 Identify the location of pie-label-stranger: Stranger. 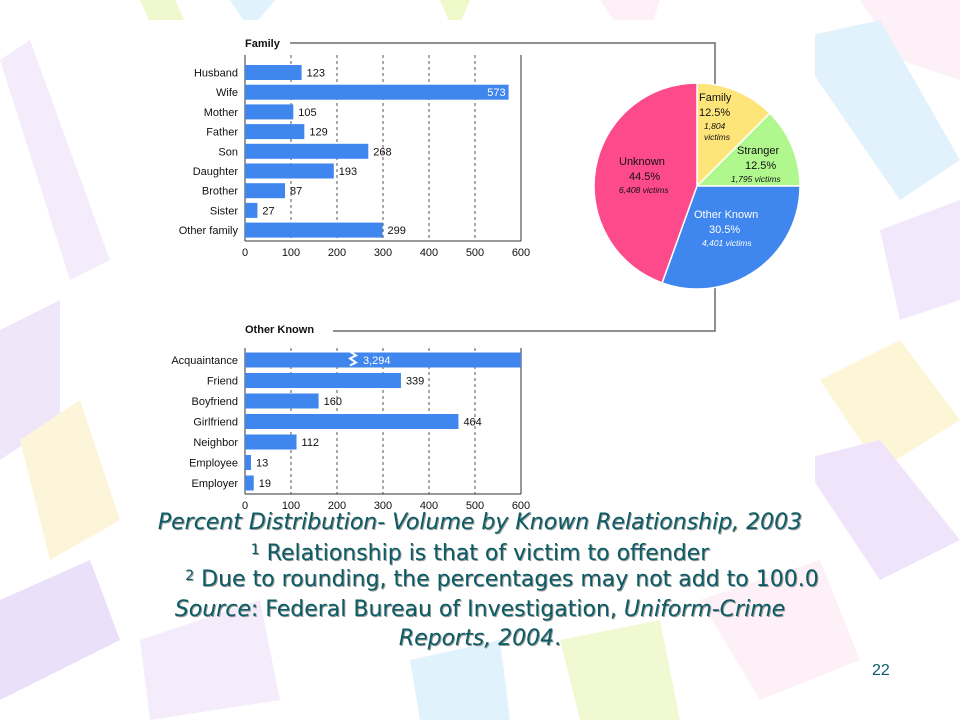
(758, 151).